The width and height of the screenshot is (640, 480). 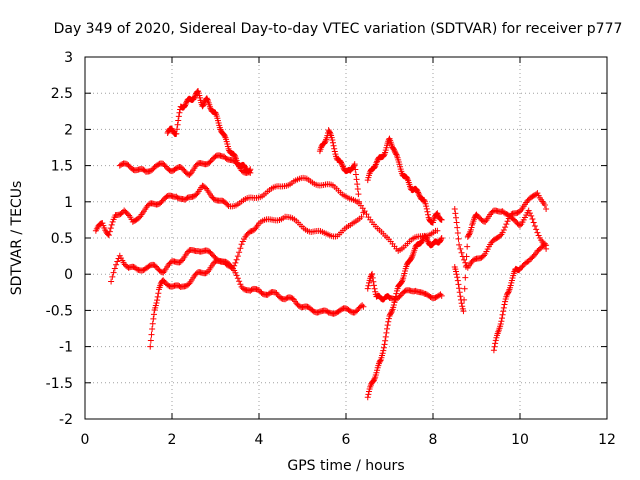 What do you see at coordinates (500, 261) in the screenshot?
I see `series-track-j` at bounding box center [500, 261].